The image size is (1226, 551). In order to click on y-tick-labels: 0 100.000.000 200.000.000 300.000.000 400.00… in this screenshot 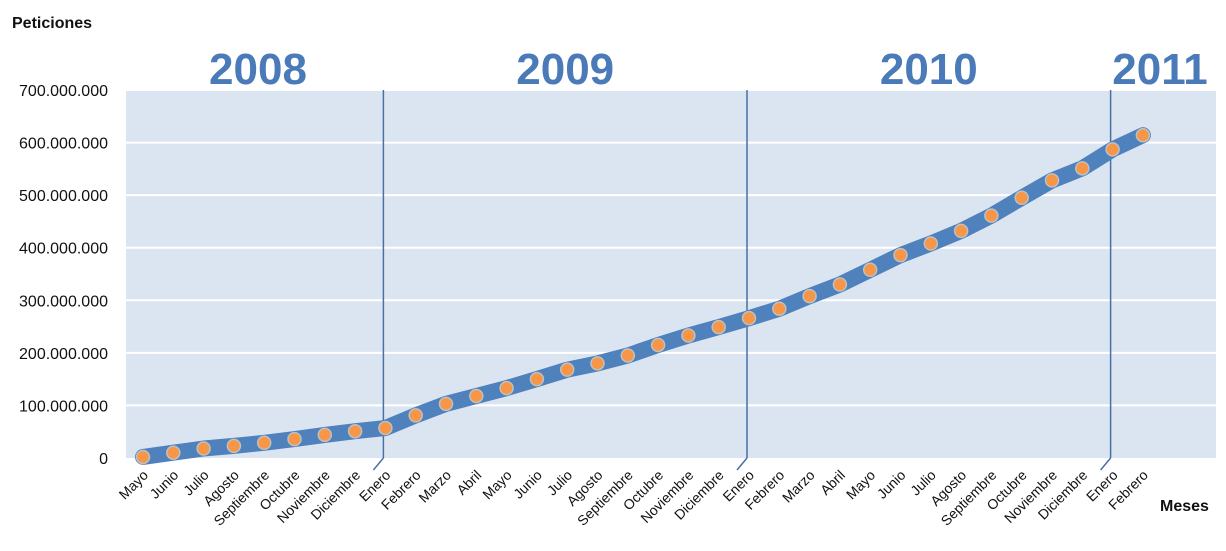, I will do `click(63, 275)`.